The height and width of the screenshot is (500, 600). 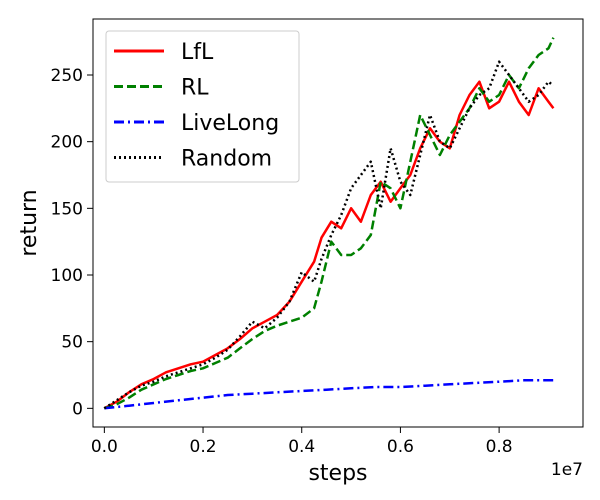 I want to click on legend: LfL RL LiveLong Random, so click(x=202, y=106).